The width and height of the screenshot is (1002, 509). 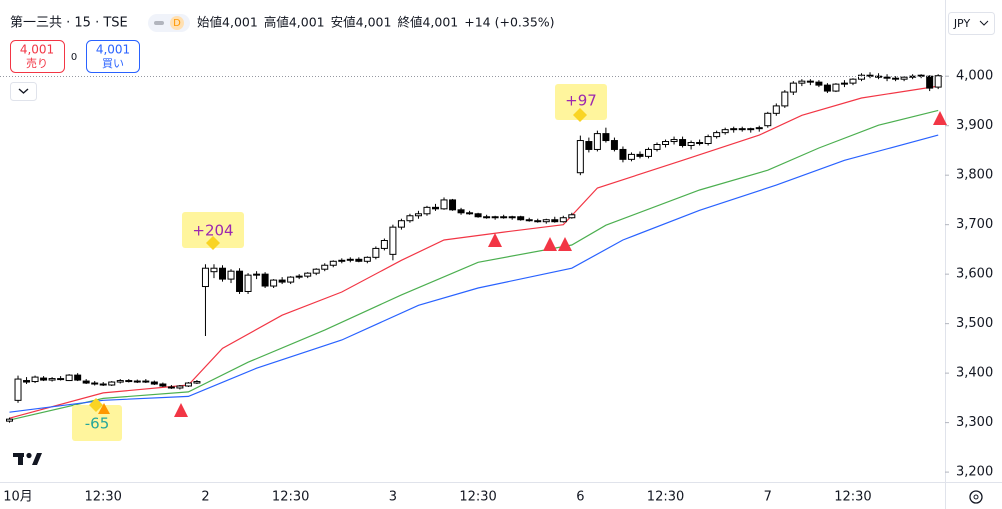 I want to click on quantity: 0, so click(x=74, y=57).